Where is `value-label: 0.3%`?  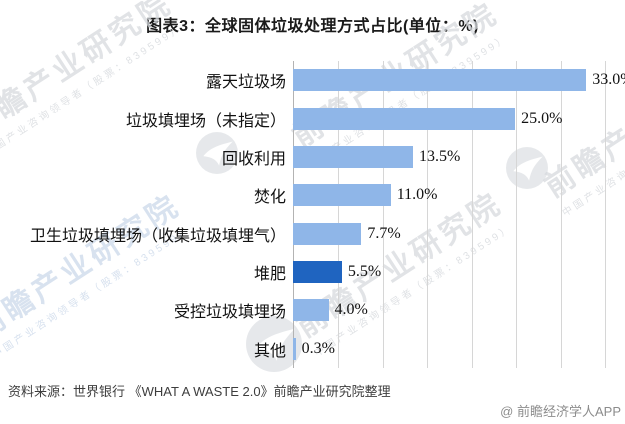 value-label: 0.3% is located at coordinates (318, 348).